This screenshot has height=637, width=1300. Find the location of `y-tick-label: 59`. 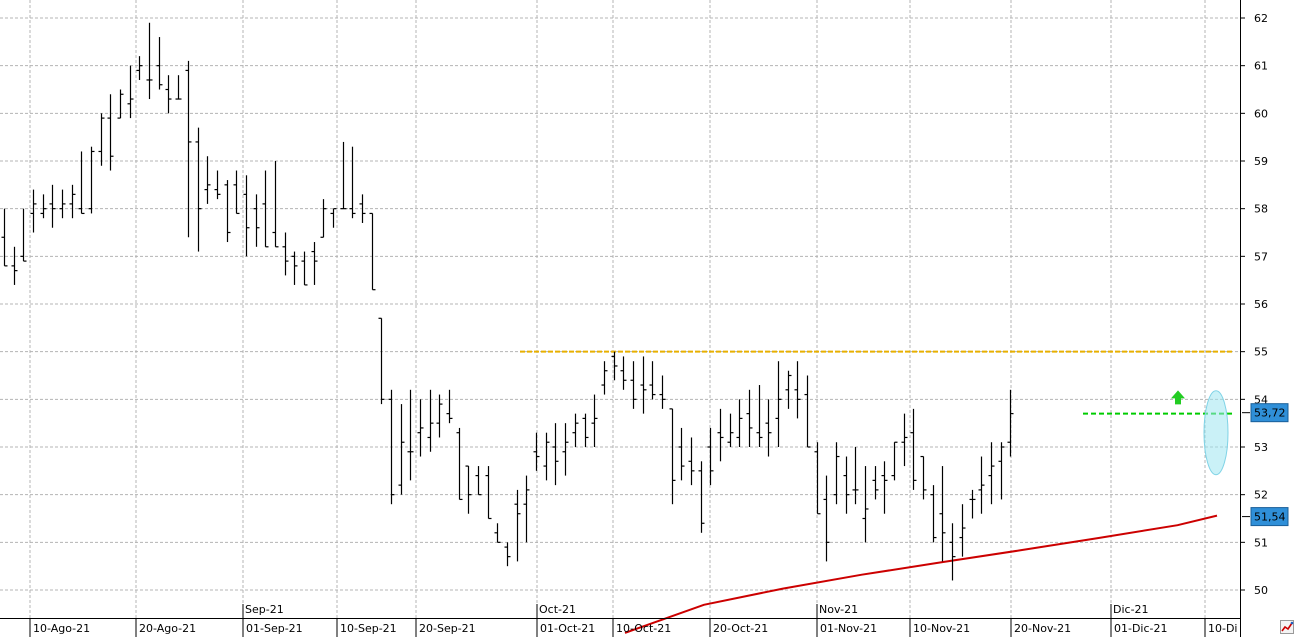

y-tick-label: 59 is located at coordinates (1261, 161).